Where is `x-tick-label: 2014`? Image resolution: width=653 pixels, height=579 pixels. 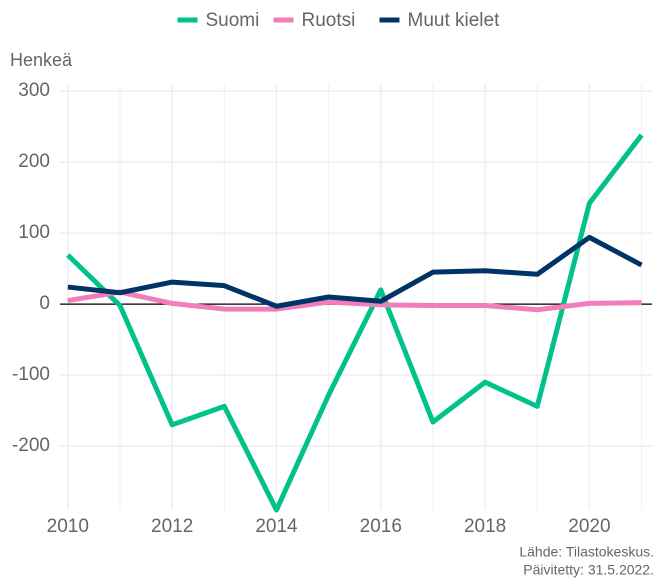 x-tick-label: 2014 is located at coordinates (276, 526).